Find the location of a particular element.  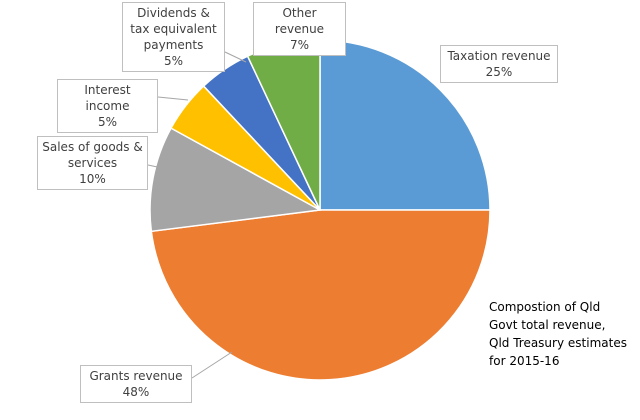

label-name: Sales of goods & services is located at coordinates (92, 155).